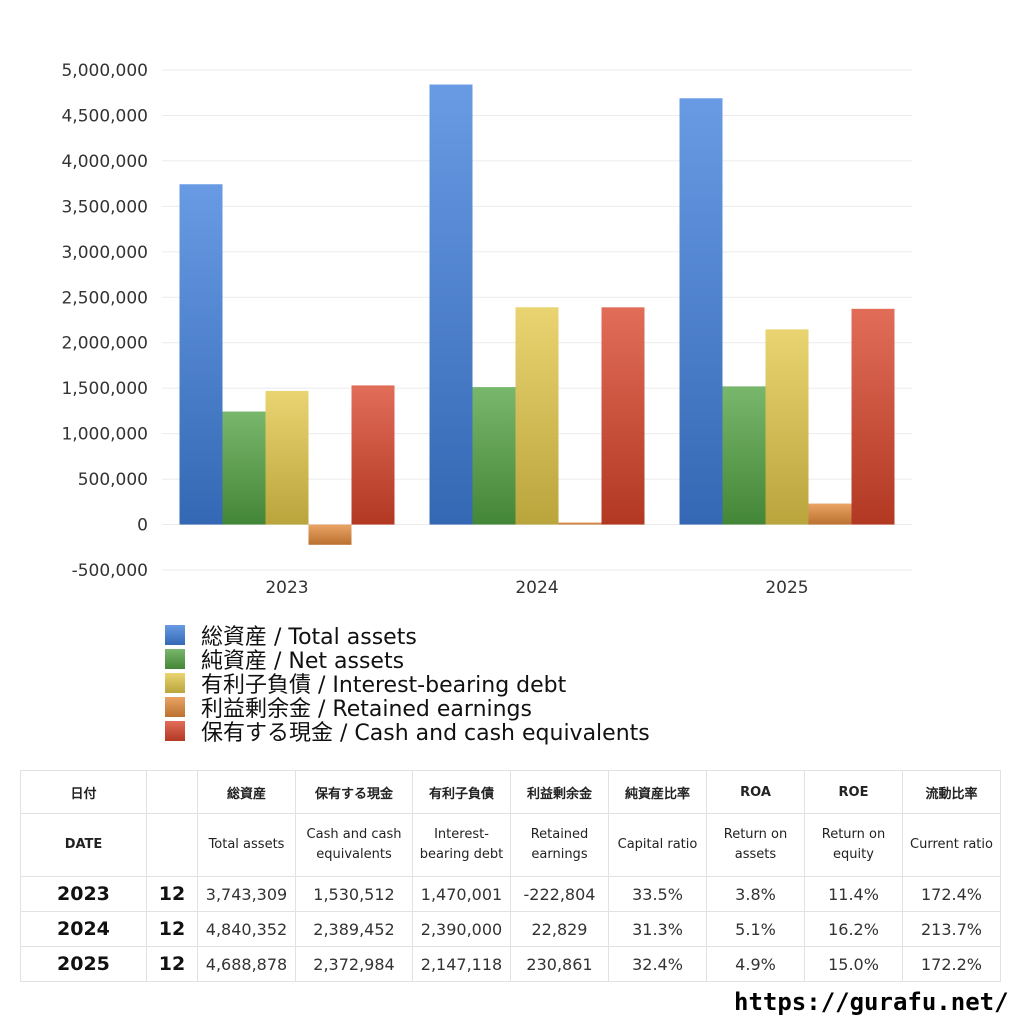 The image size is (1024, 1024). Describe the element at coordinates (853, 792) in the screenshot. I see `header-cell: ROE` at that location.